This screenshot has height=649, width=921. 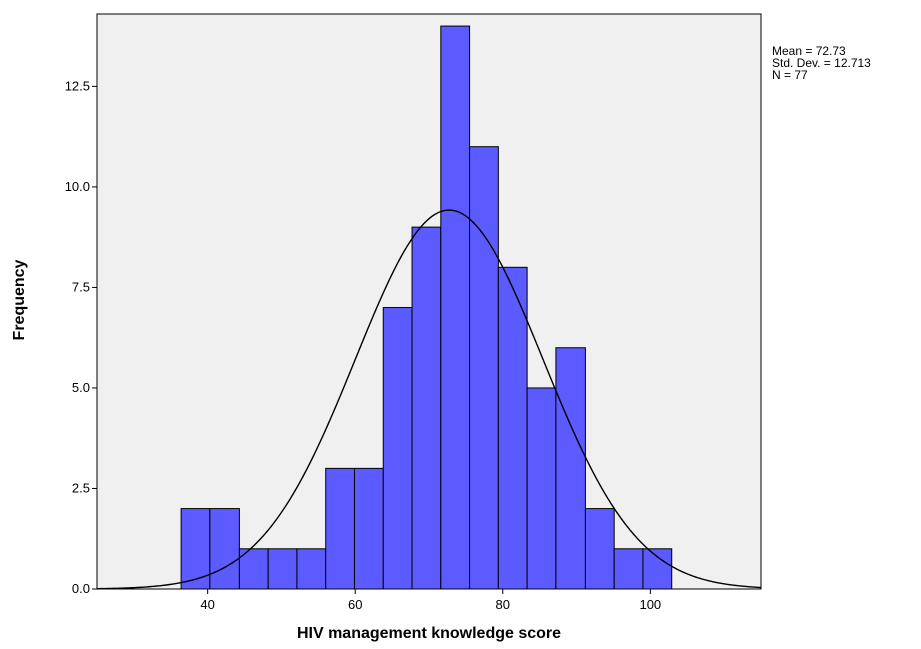 I want to click on stat-mean: Mean = 72.73, so click(x=809, y=51).